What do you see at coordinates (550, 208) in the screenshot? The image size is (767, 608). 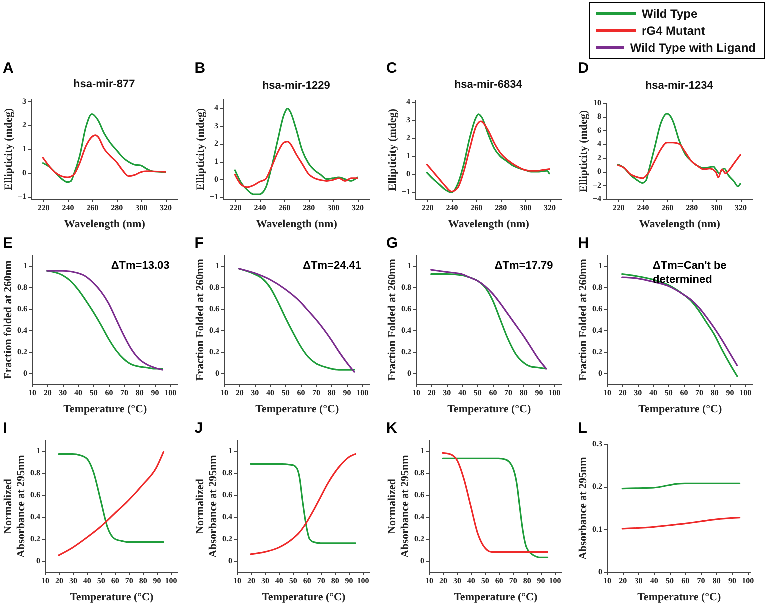 I see `x-tick-label: 320` at bounding box center [550, 208].